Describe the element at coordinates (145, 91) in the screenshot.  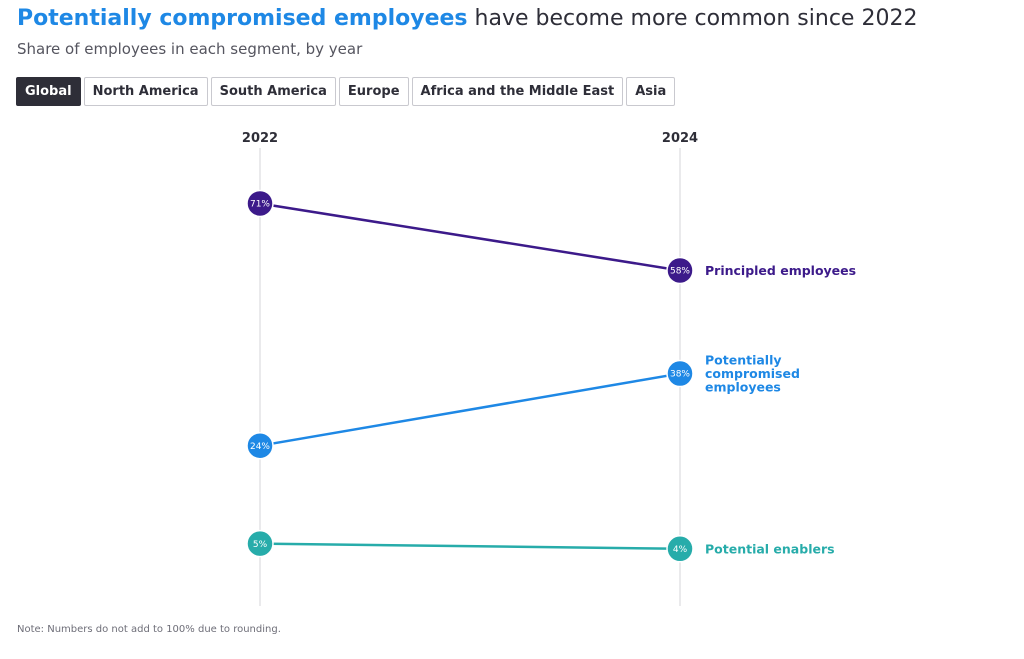
I see `tab-north-america: North America` at that location.